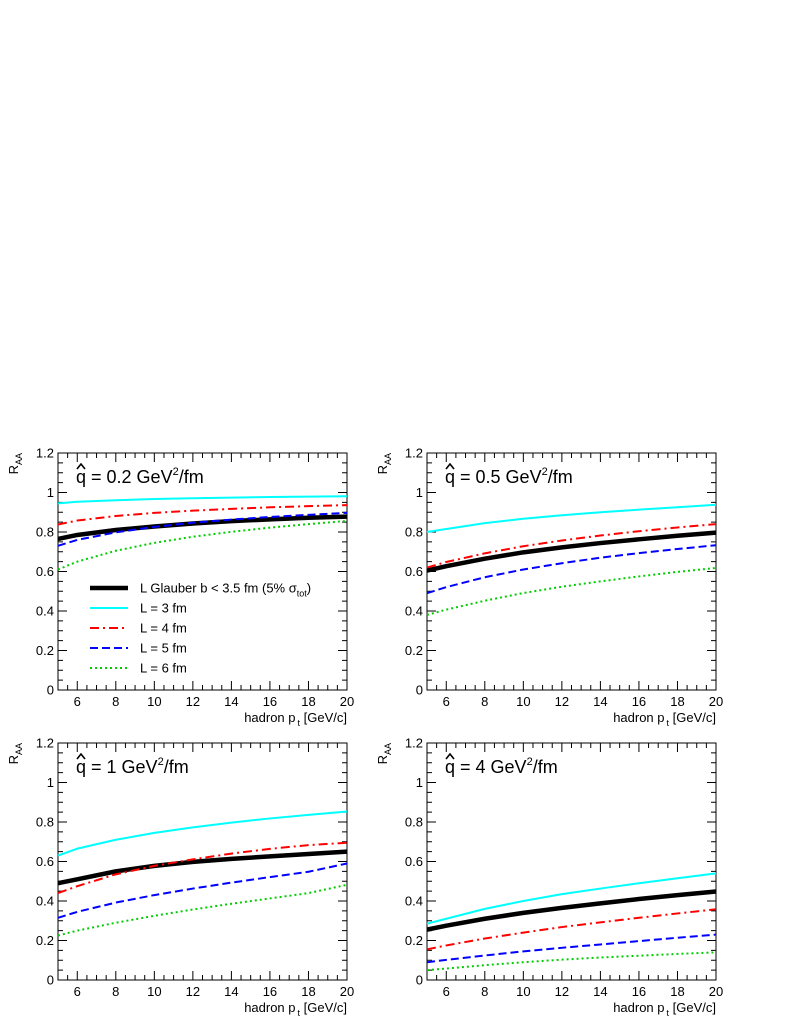 The height and width of the screenshot is (1021, 789). I want to click on legend-label: L = 4 fm, so click(163, 628).